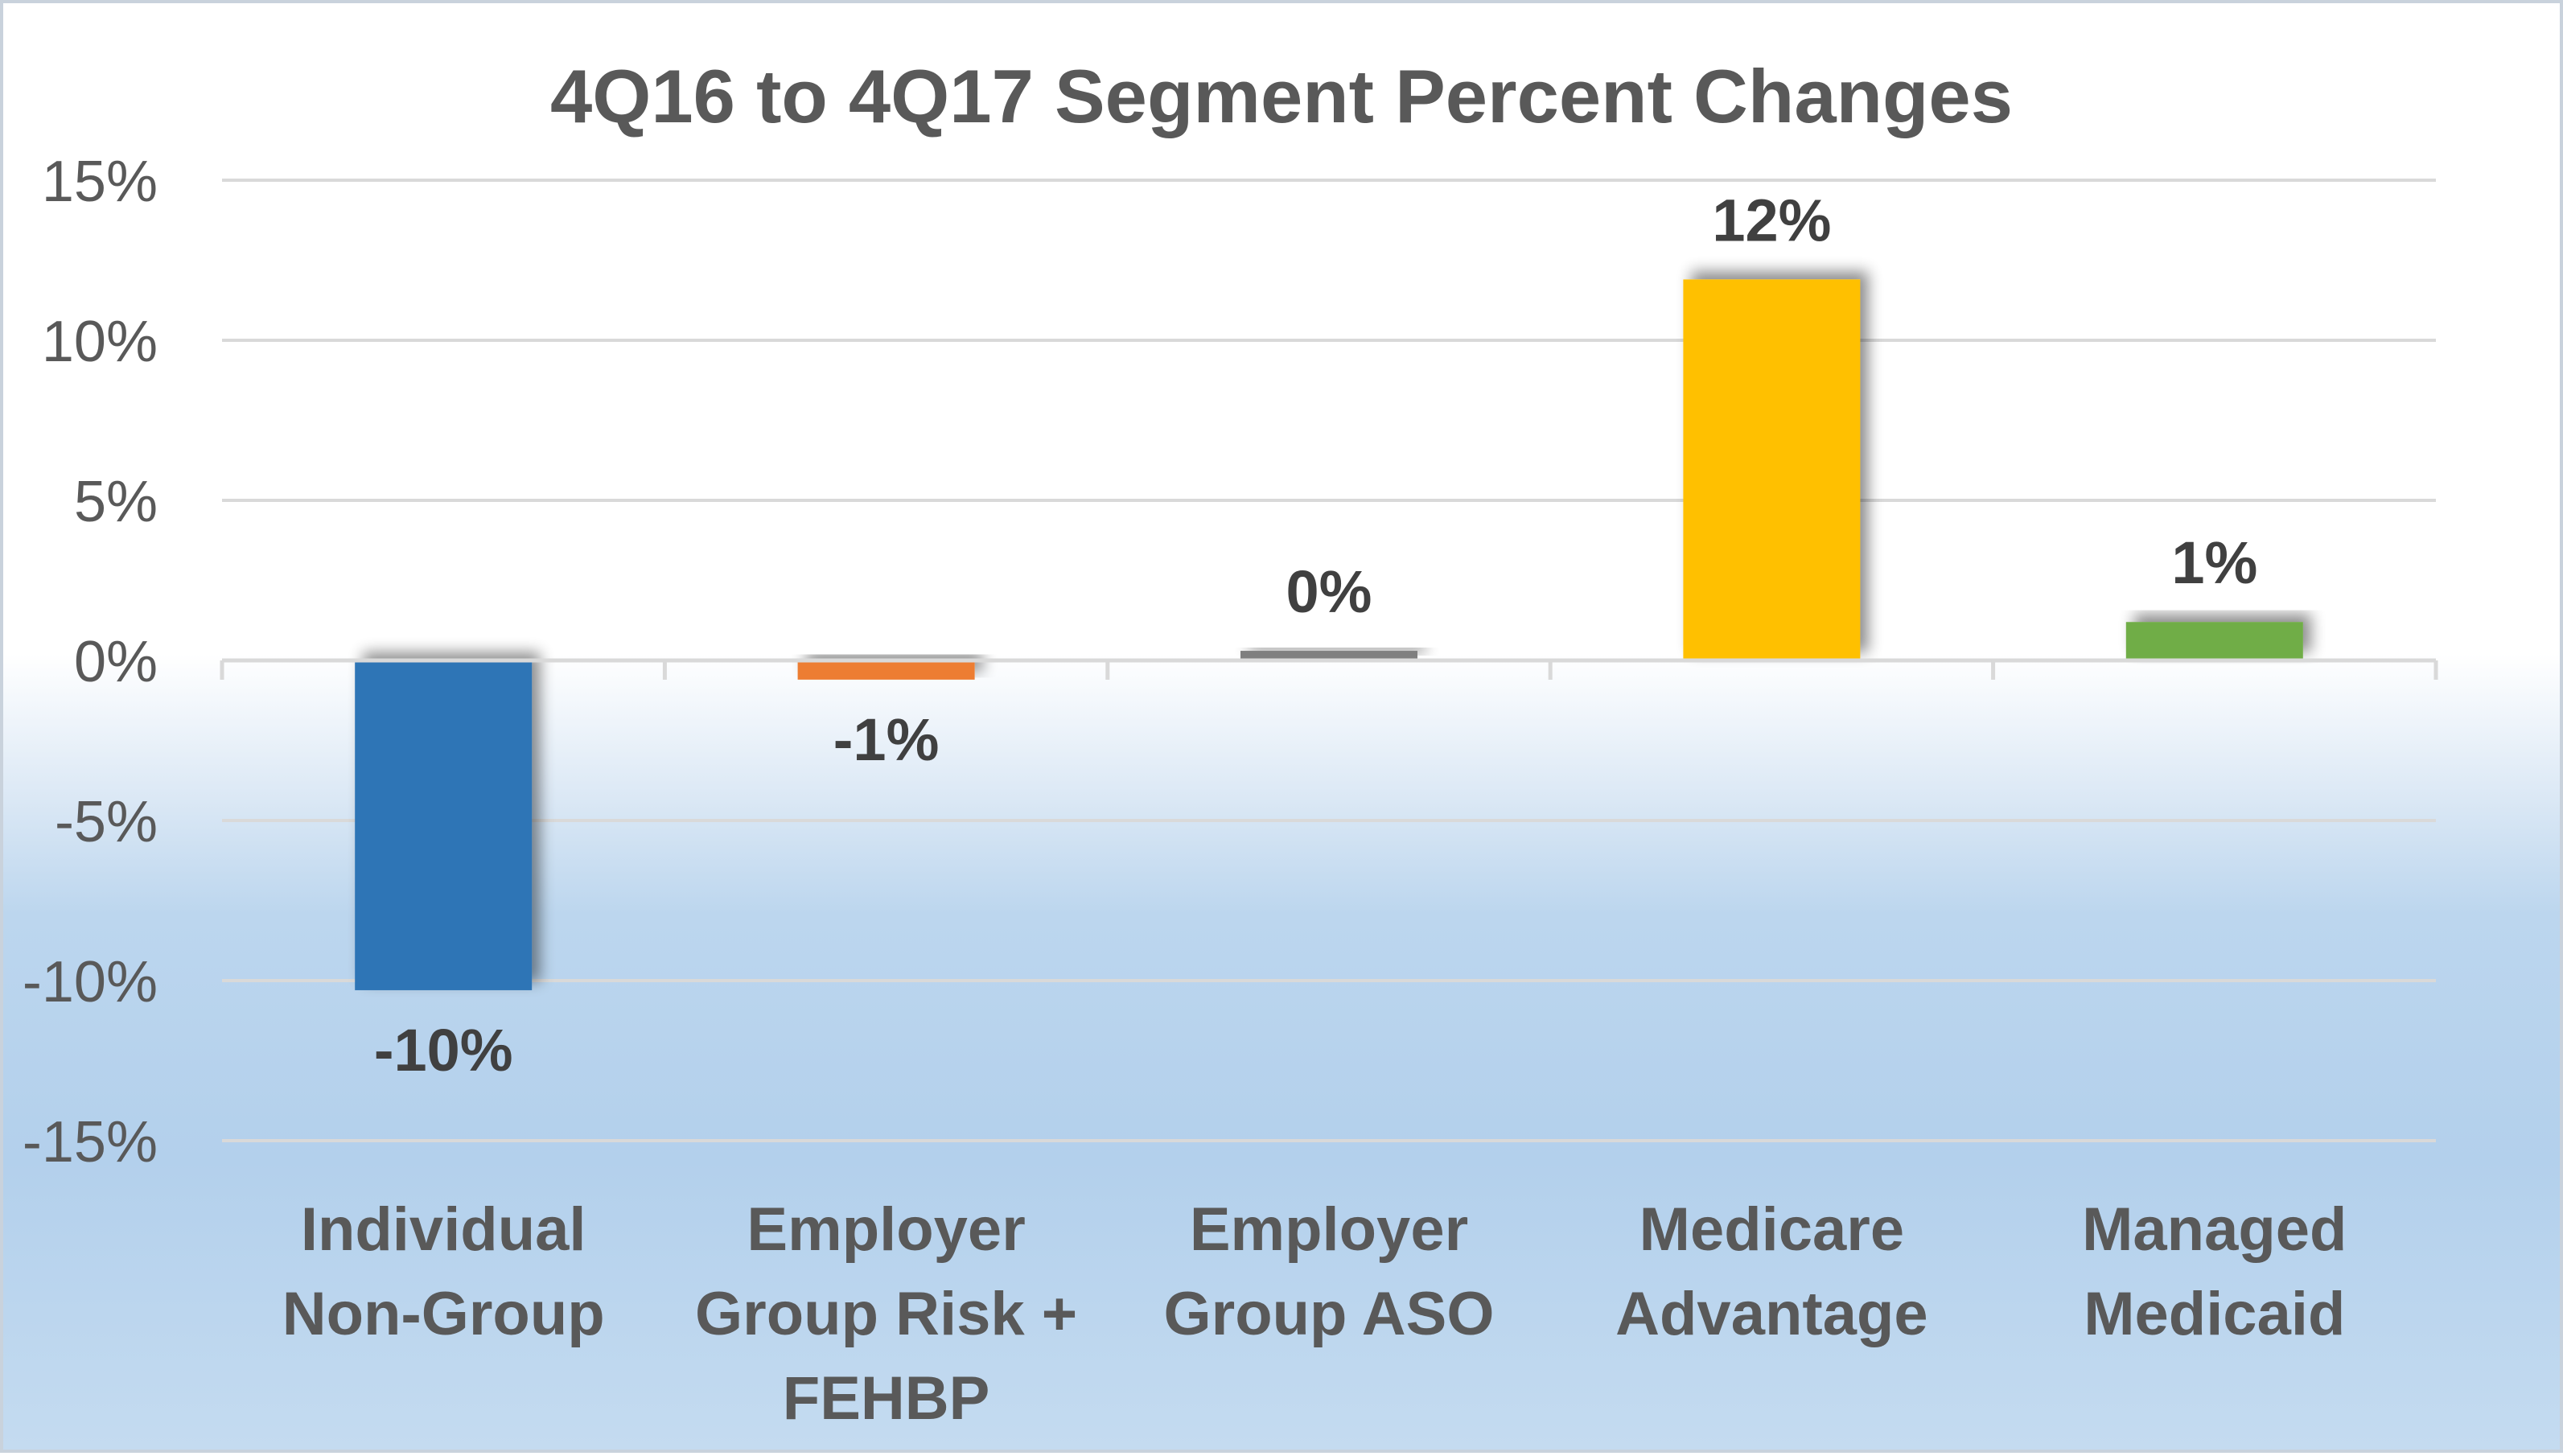 The height and width of the screenshot is (1456, 2563). I want to click on data-label: -10%, so click(443, 1050).